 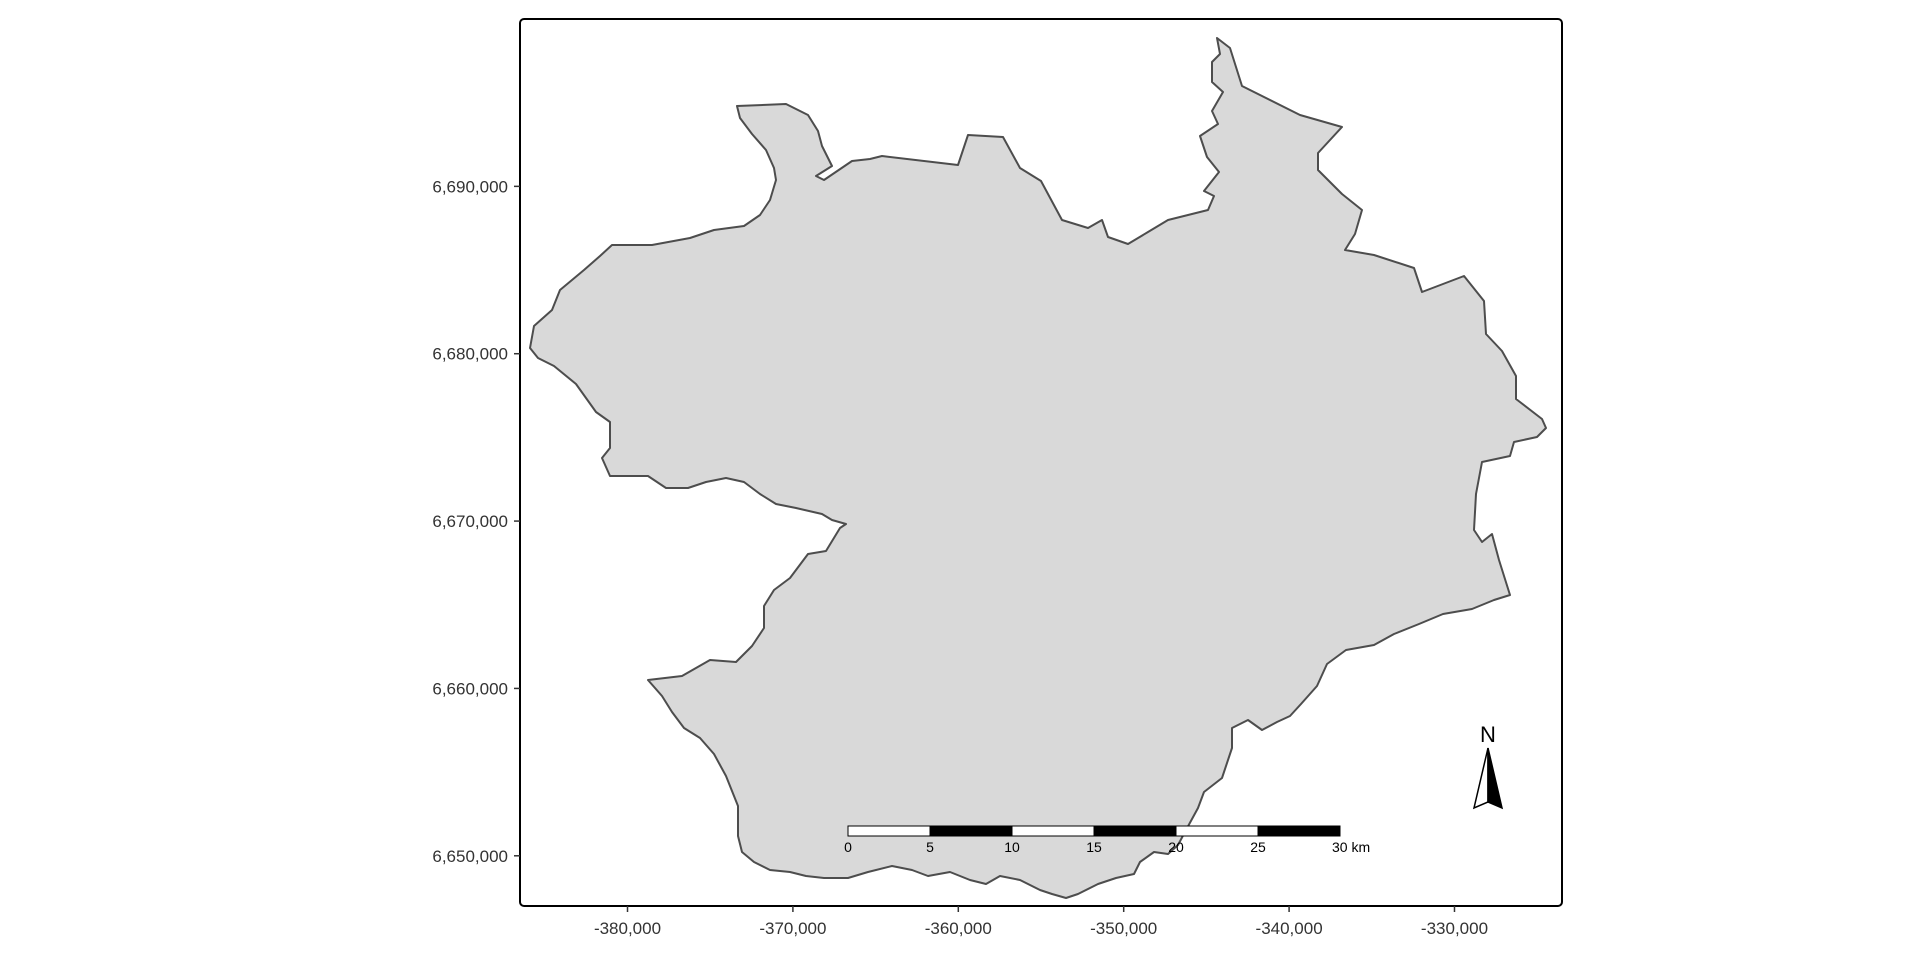 I want to click on scale-bar-label: 20, so click(x=1176, y=847).